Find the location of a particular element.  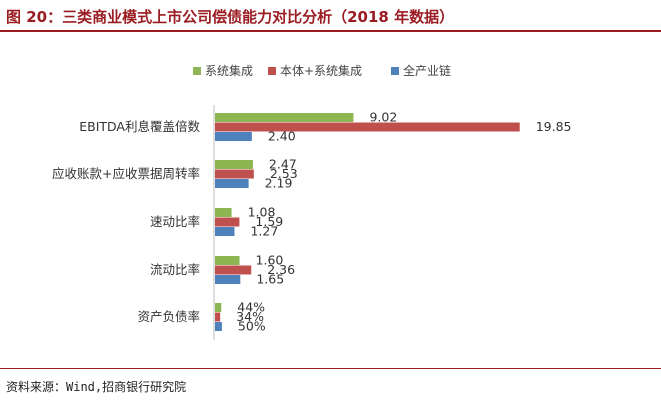

legend-label: 本体+系统集成 is located at coordinates (321, 70).